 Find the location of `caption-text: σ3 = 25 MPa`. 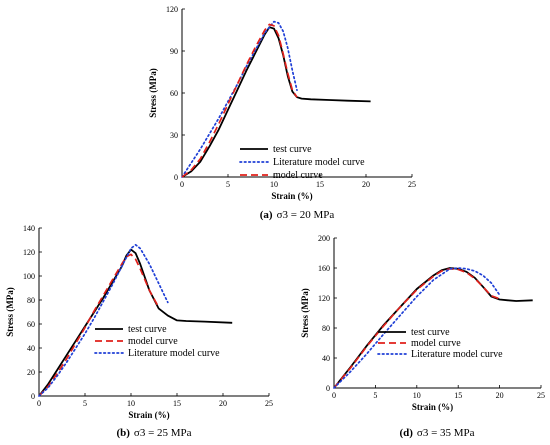

caption-text: σ3 = 25 MPa is located at coordinates (163, 433).